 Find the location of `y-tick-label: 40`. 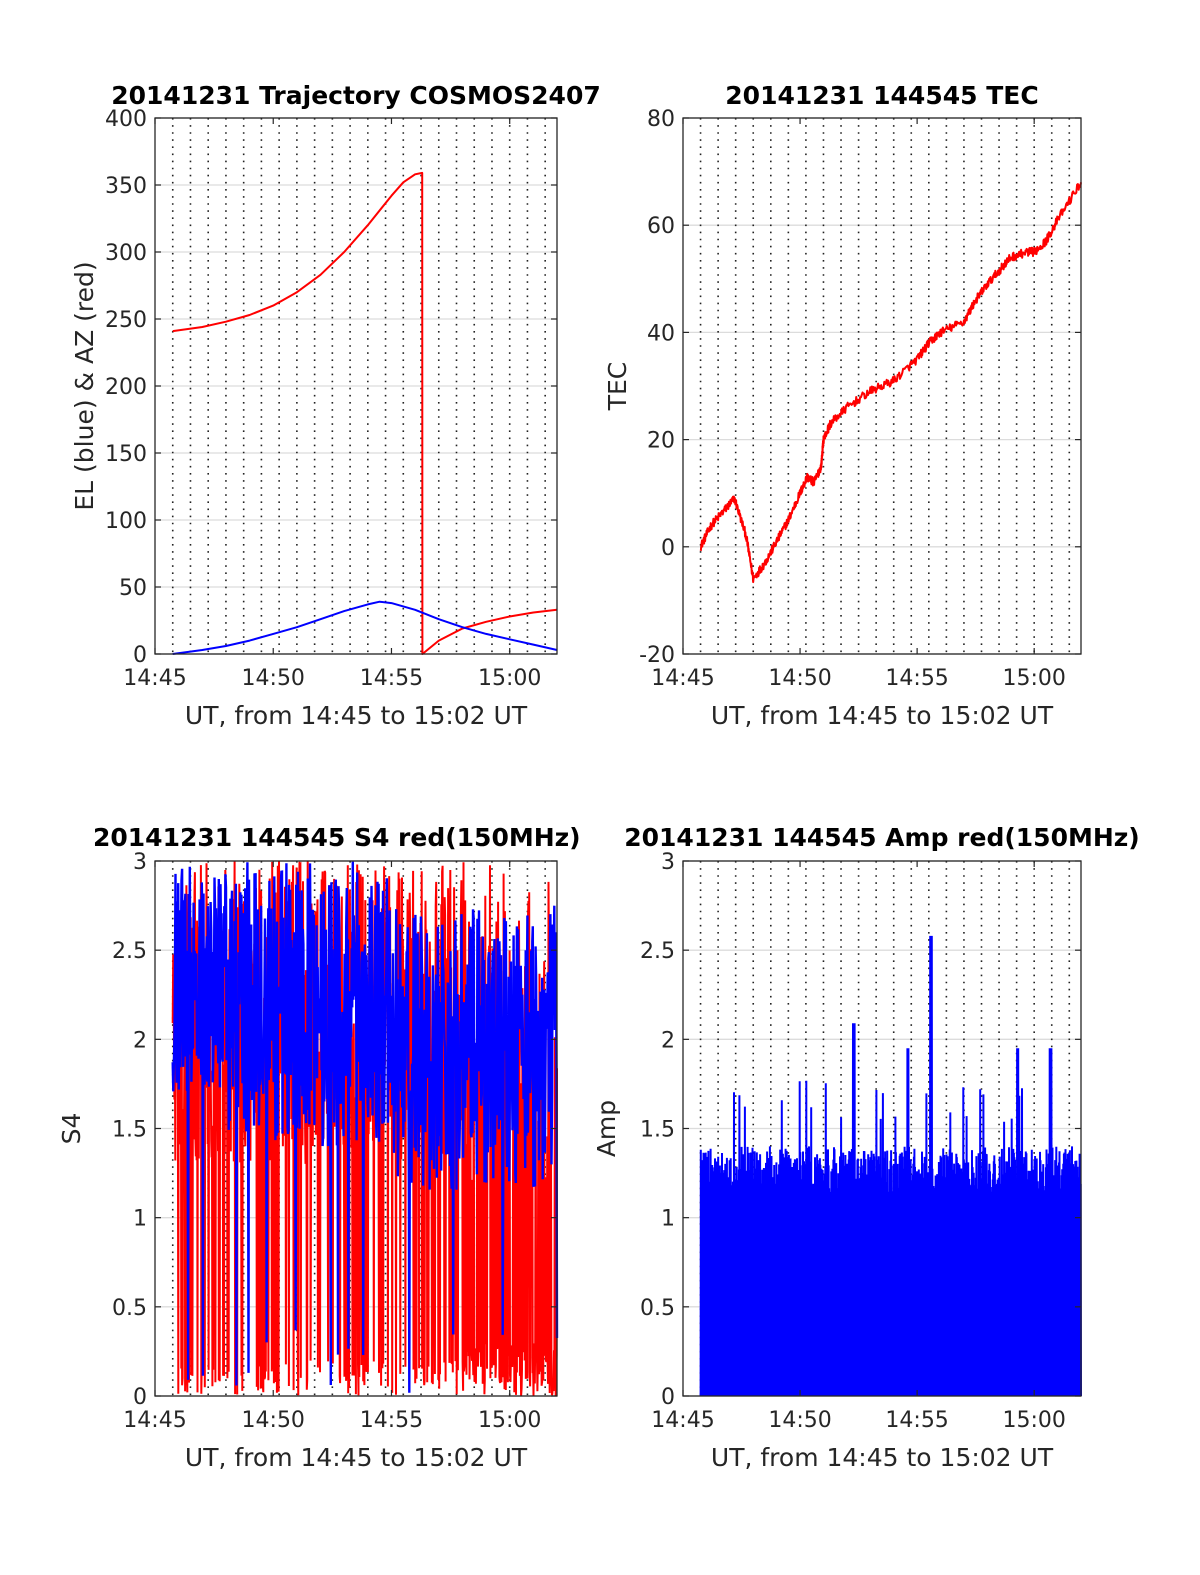

y-tick-label: 40 is located at coordinates (661, 333).